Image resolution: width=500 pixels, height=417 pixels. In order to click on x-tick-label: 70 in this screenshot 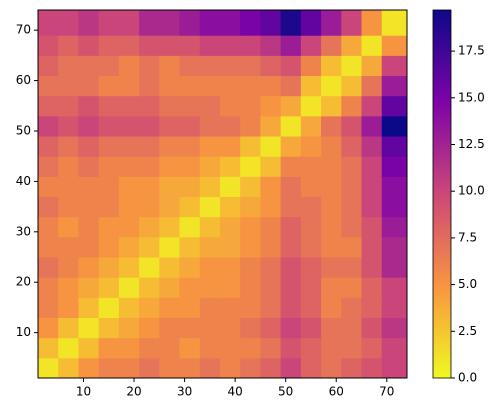, I will do `click(386, 392)`.